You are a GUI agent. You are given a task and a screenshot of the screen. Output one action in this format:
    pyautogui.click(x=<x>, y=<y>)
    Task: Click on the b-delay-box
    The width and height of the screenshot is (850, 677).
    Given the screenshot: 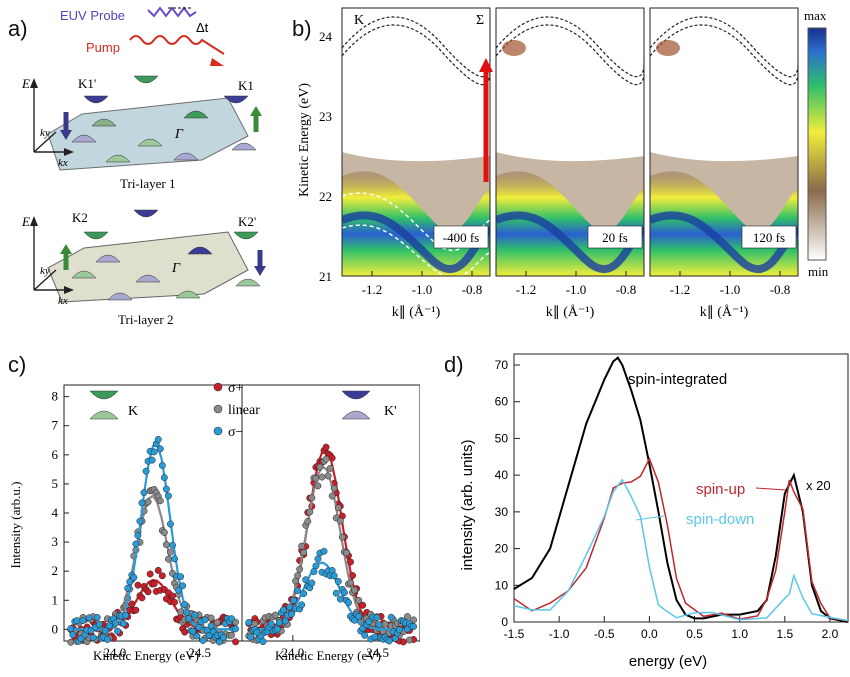 What is the action you would take?
    pyautogui.click(x=769, y=237)
    